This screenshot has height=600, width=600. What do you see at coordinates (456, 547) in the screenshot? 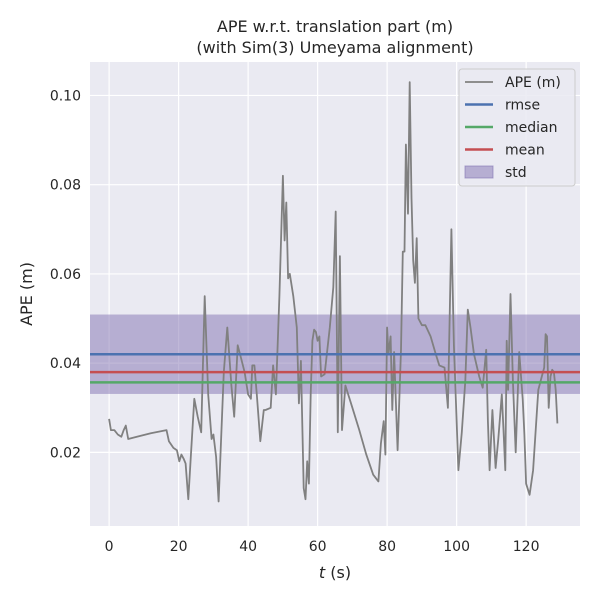
I see `x-tick-label: 100` at bounding box center [456, 547].